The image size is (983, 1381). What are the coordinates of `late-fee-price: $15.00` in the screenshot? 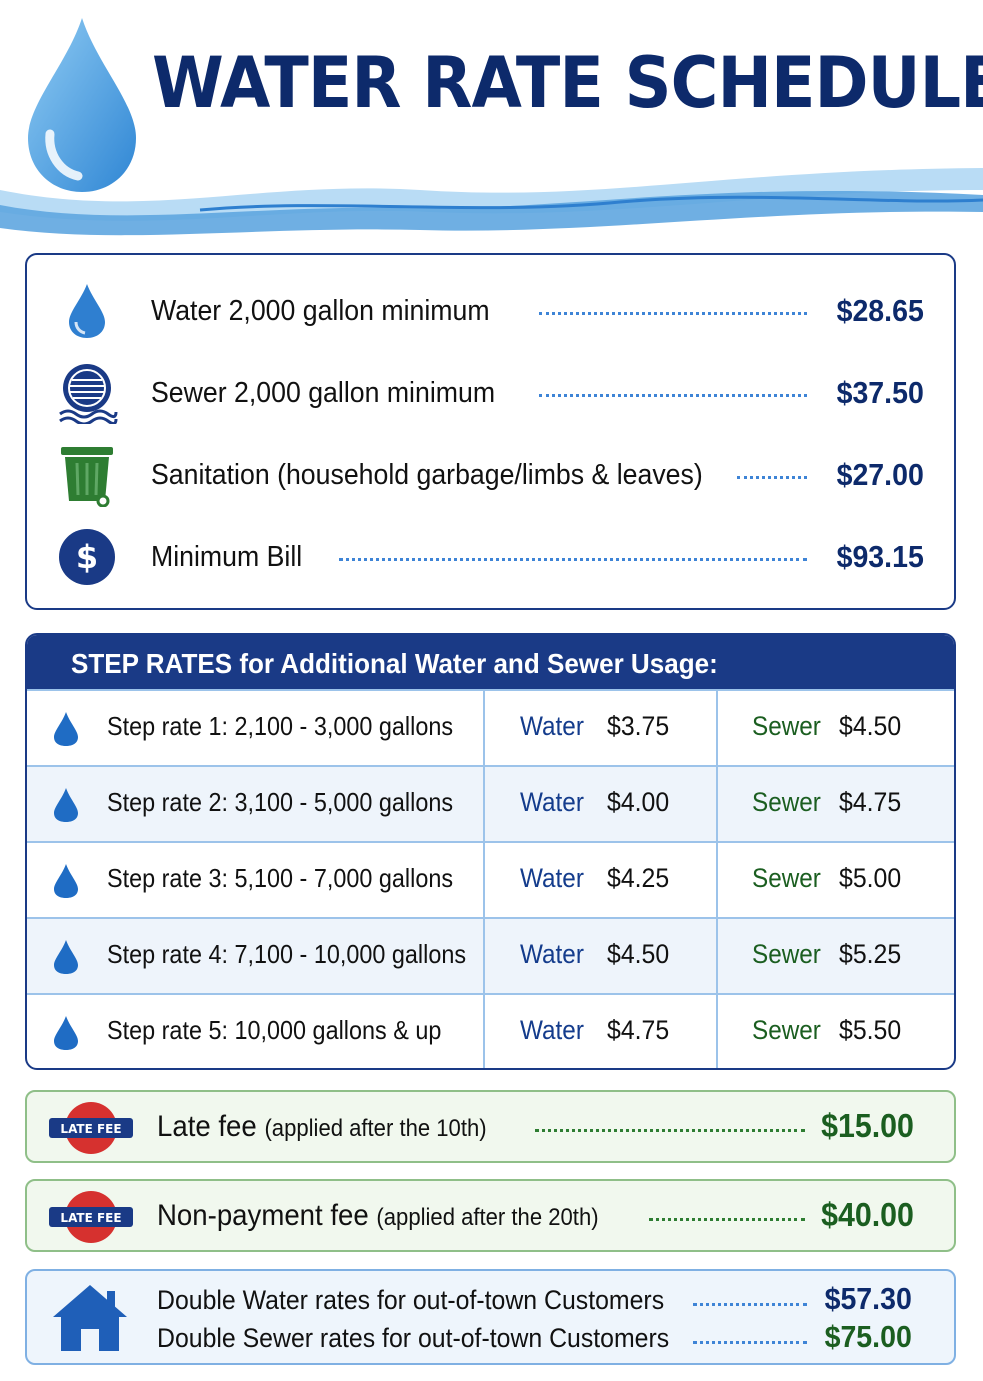 It's located at (867, 1125).